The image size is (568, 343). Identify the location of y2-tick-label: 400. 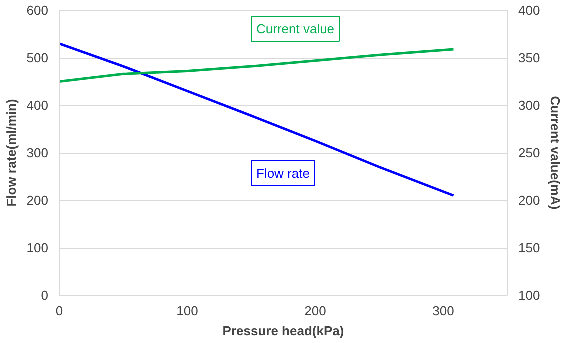
(529, 10).